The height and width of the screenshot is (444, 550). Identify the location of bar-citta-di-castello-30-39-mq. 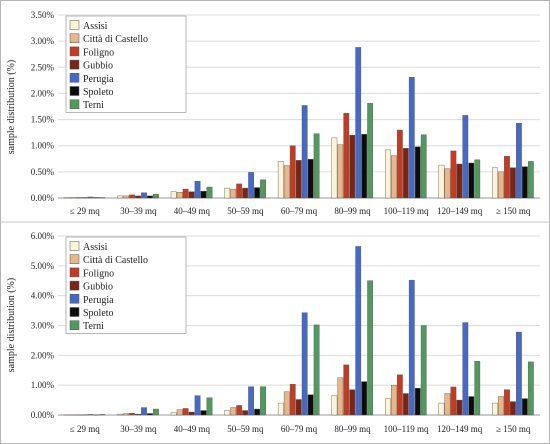
(126, 197).